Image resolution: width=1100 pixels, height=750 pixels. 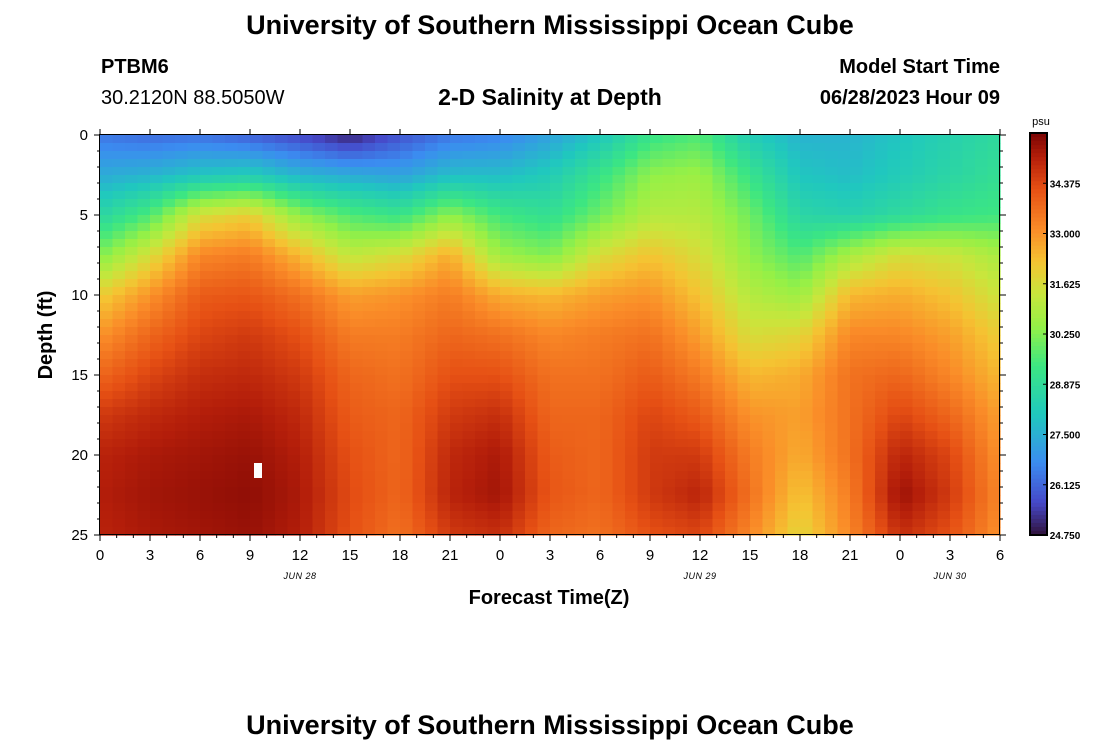 I want to click on x-axis-label: Forecast Time(Z), so click(x=549, y=598).